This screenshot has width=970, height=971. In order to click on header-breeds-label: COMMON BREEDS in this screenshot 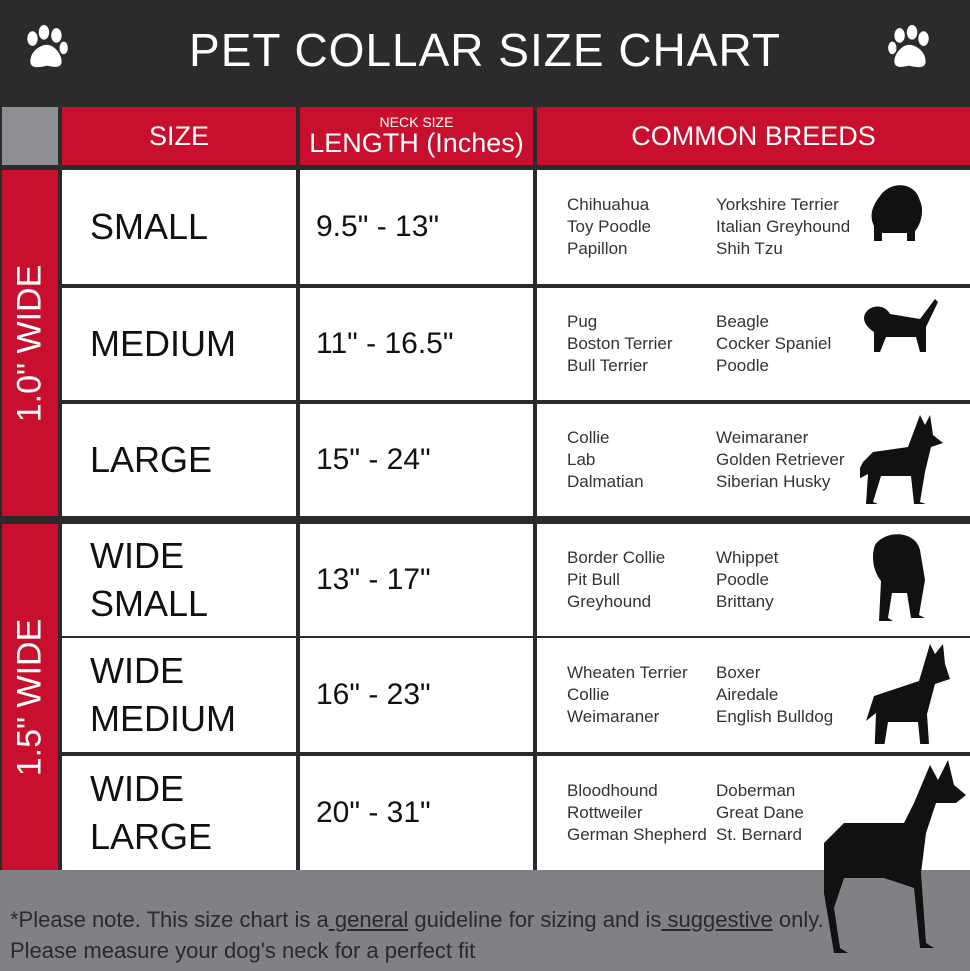, I will do `click(753, 135)`.